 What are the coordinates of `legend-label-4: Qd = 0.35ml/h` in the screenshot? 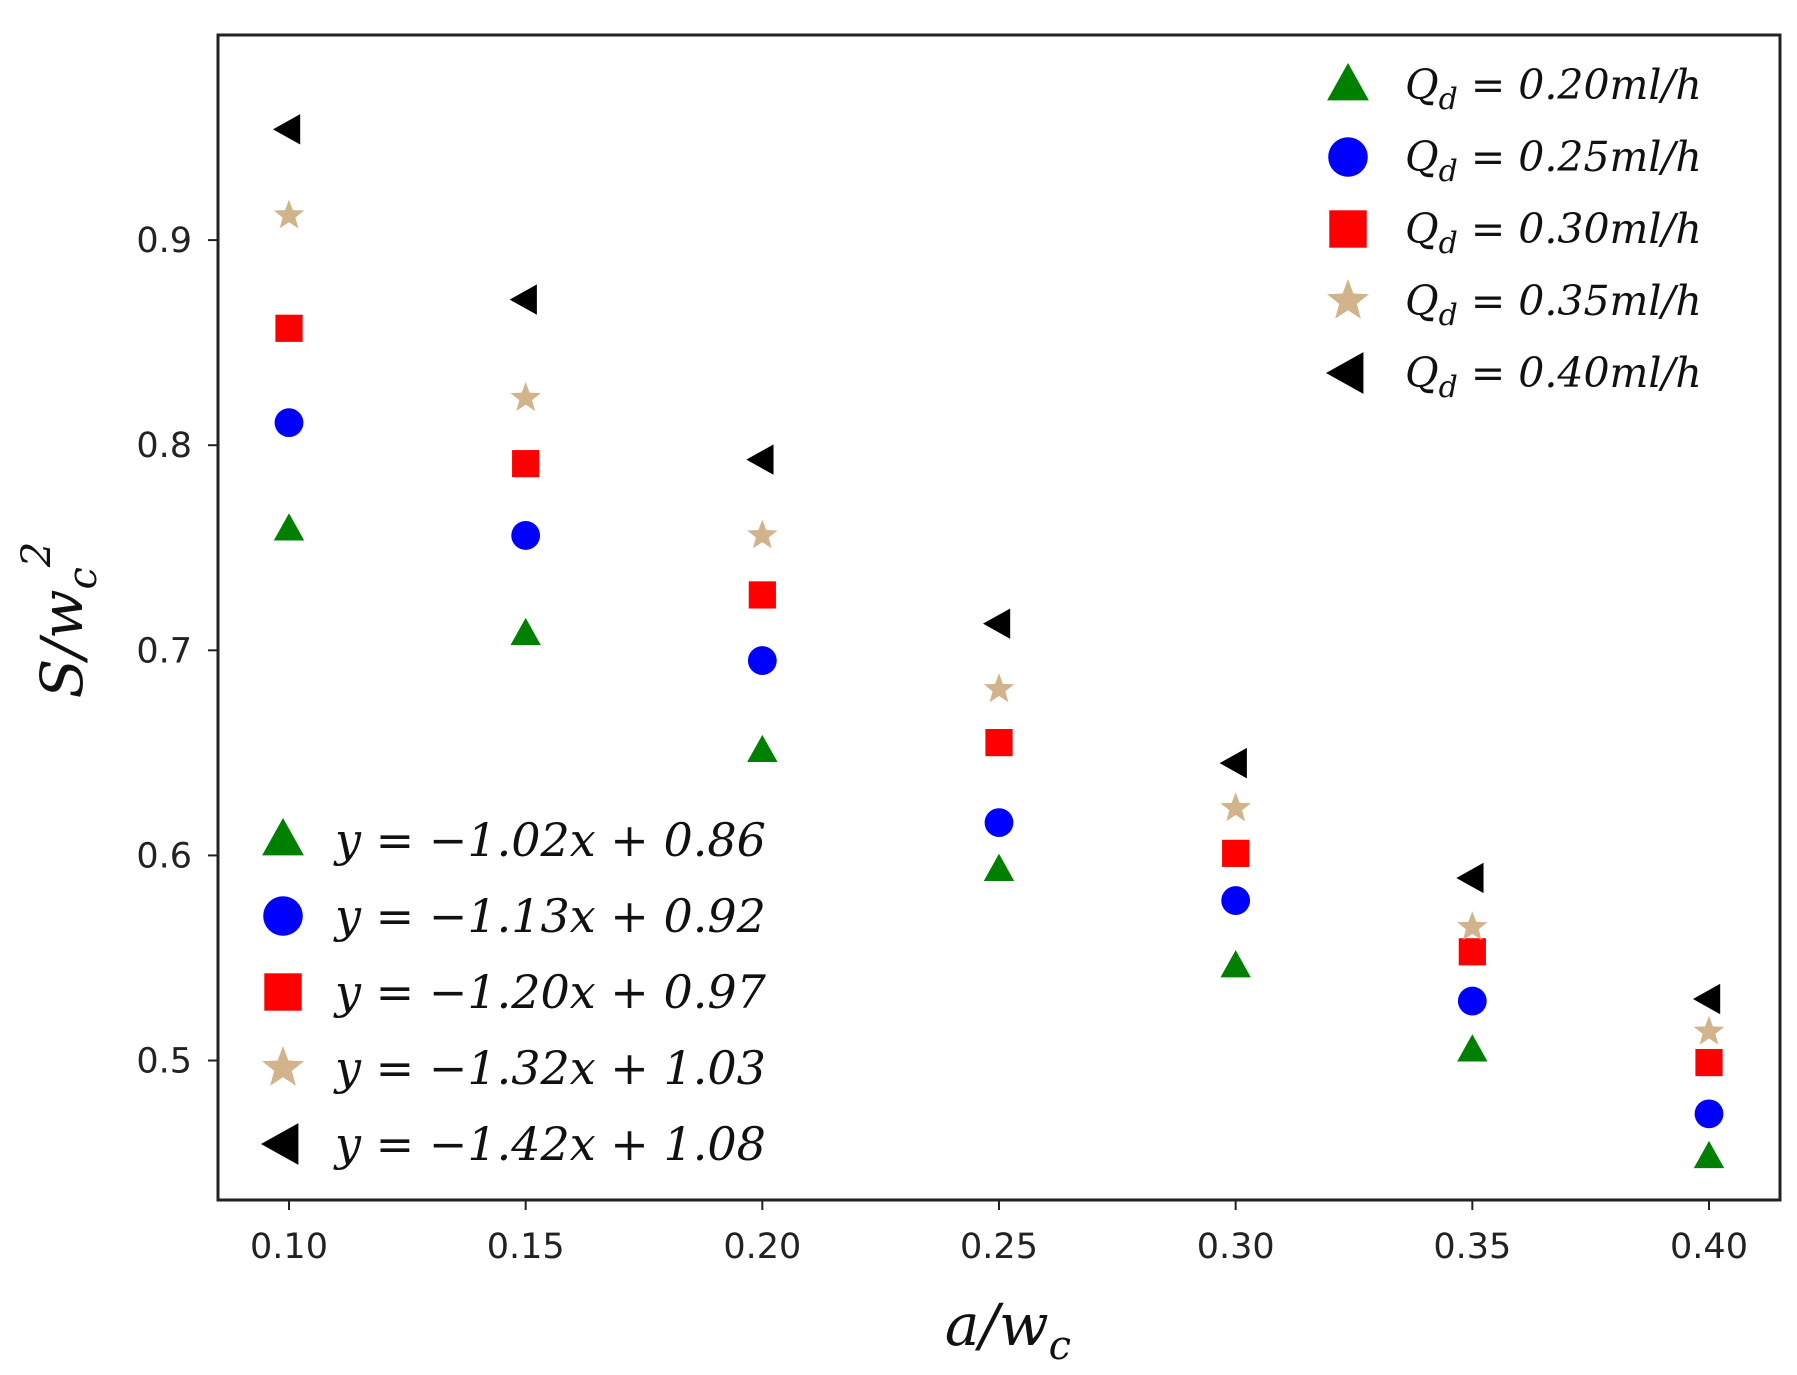 It's located at (1553, 305).